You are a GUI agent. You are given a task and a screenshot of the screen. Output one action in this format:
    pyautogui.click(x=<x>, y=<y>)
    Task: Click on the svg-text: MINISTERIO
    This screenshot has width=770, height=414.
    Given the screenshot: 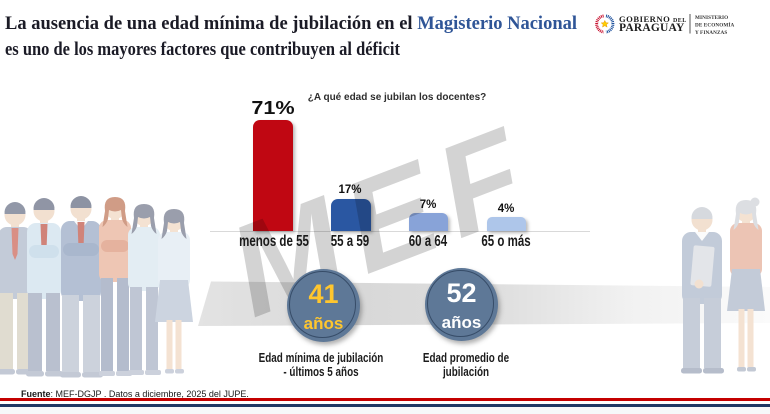 What is the action you would take?
    pyautogui.click(x=711, y=18)
    